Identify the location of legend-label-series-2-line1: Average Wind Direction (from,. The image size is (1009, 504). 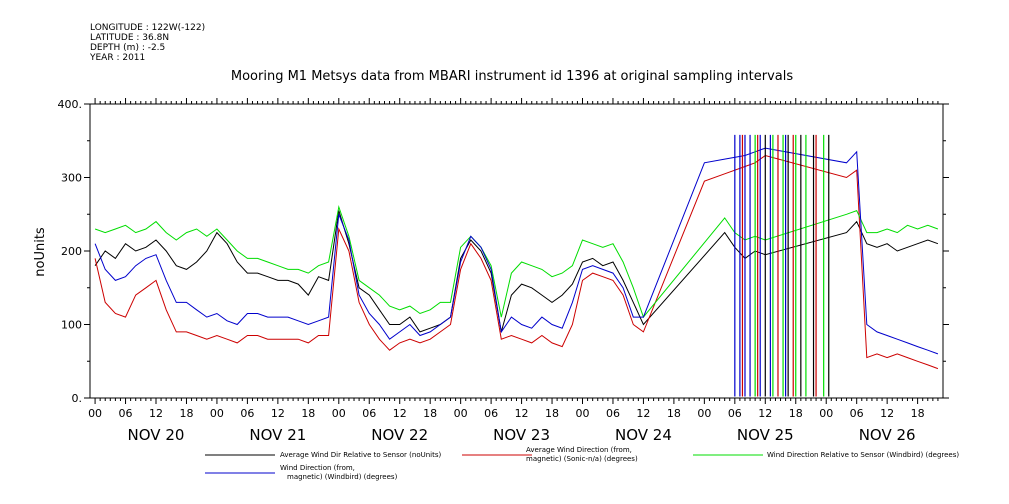
(579, 450).